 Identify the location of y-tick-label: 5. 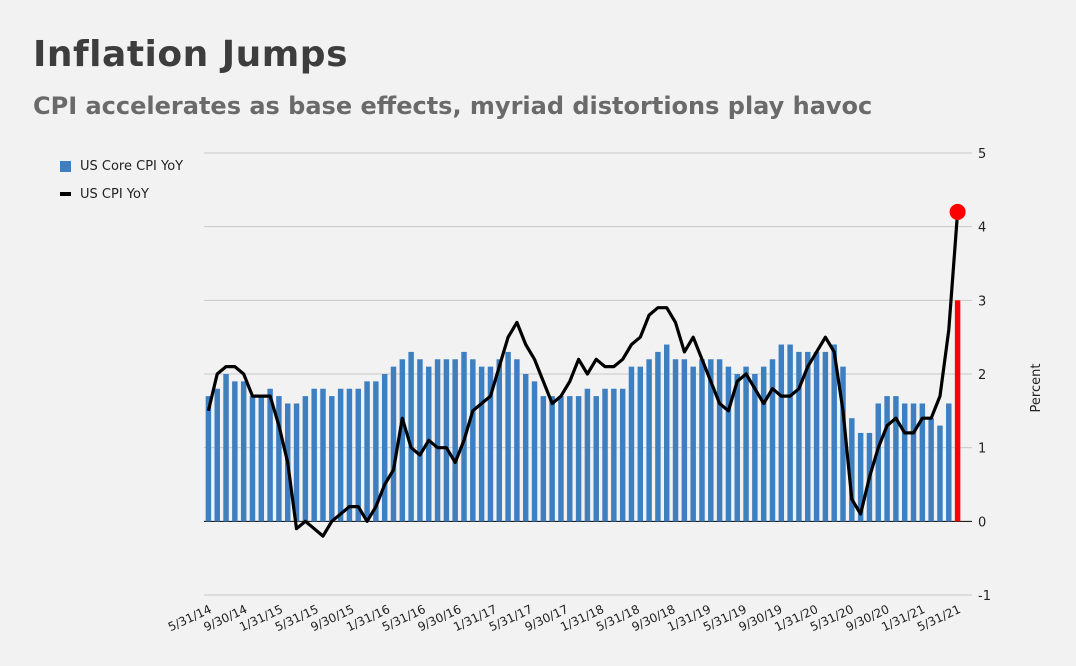
(982, 154).